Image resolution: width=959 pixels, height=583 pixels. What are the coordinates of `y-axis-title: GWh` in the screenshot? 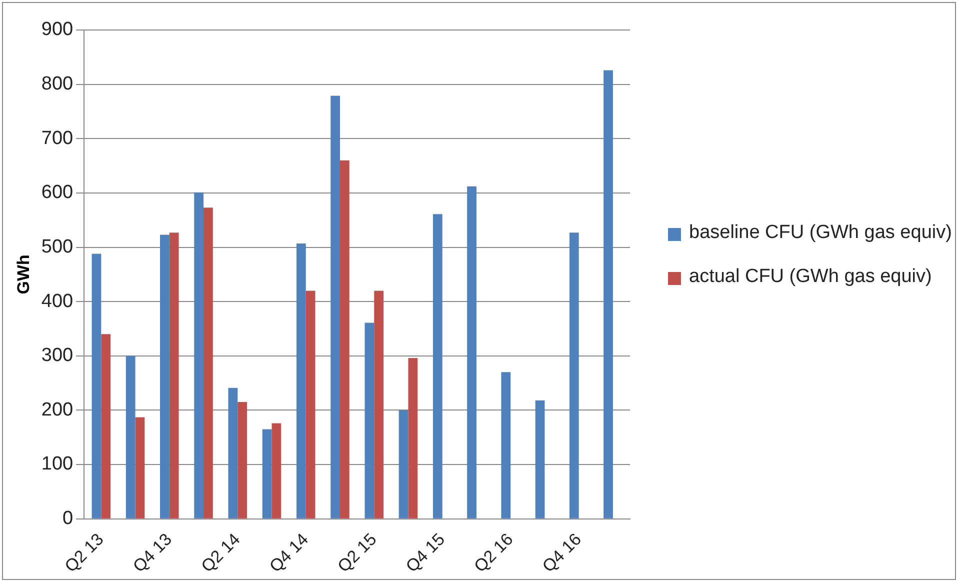 It's located at (23, 274).